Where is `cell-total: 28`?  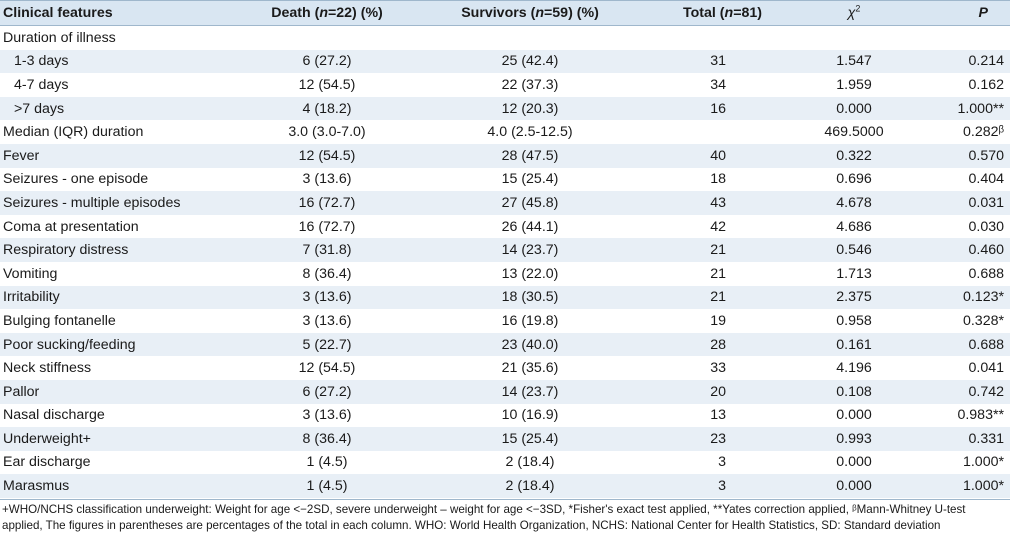
cell-total: 28 is located at coordinates (718, 344).